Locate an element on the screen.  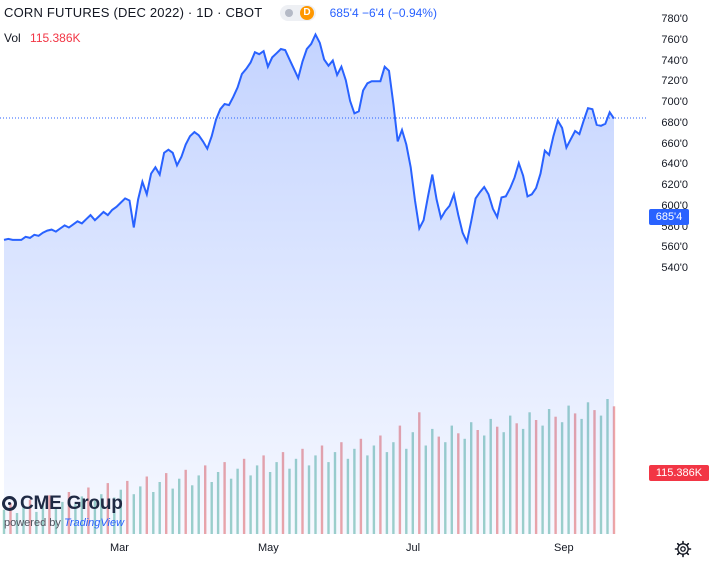
settings-gear-icon is located at coordinates (683, 549).